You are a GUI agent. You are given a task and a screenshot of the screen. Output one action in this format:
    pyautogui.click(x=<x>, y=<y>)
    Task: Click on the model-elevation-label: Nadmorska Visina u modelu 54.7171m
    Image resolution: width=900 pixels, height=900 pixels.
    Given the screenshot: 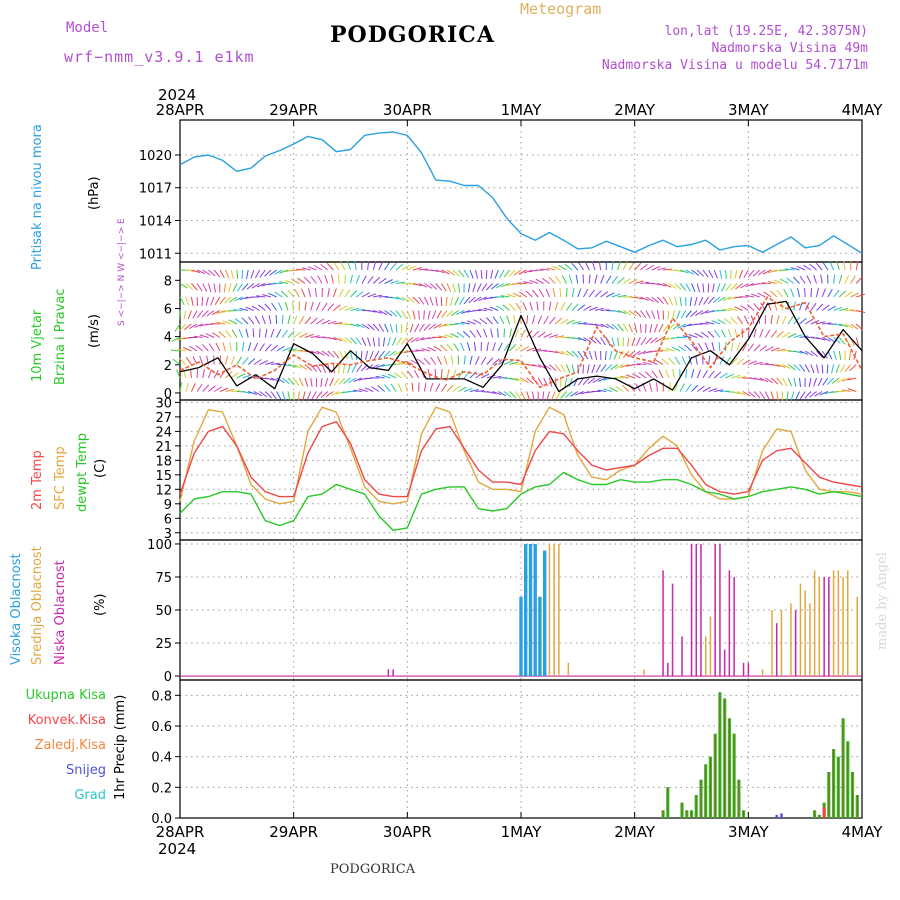 What is the action you would take?
    pyautogui.click(x=734, y=65)
    